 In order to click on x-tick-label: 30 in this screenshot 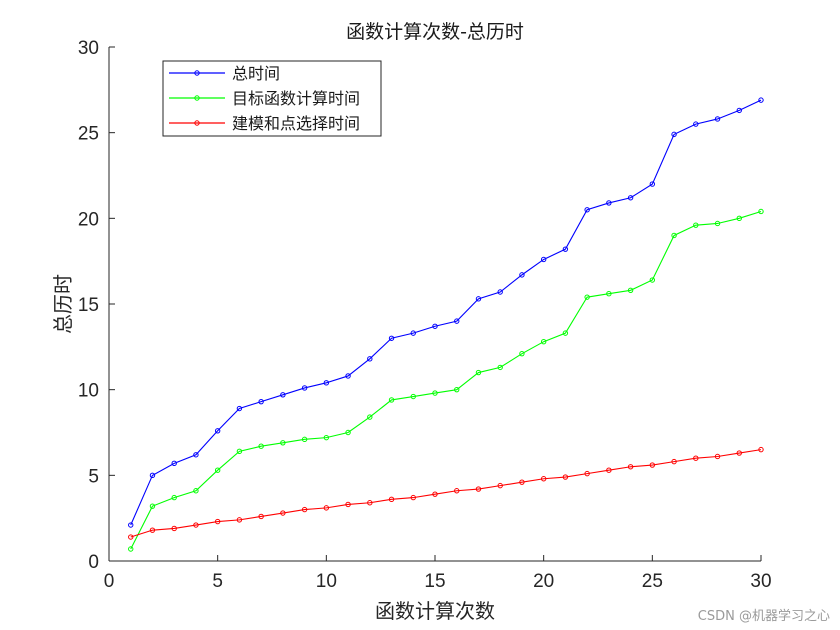, I will do `click(760, 581)`.